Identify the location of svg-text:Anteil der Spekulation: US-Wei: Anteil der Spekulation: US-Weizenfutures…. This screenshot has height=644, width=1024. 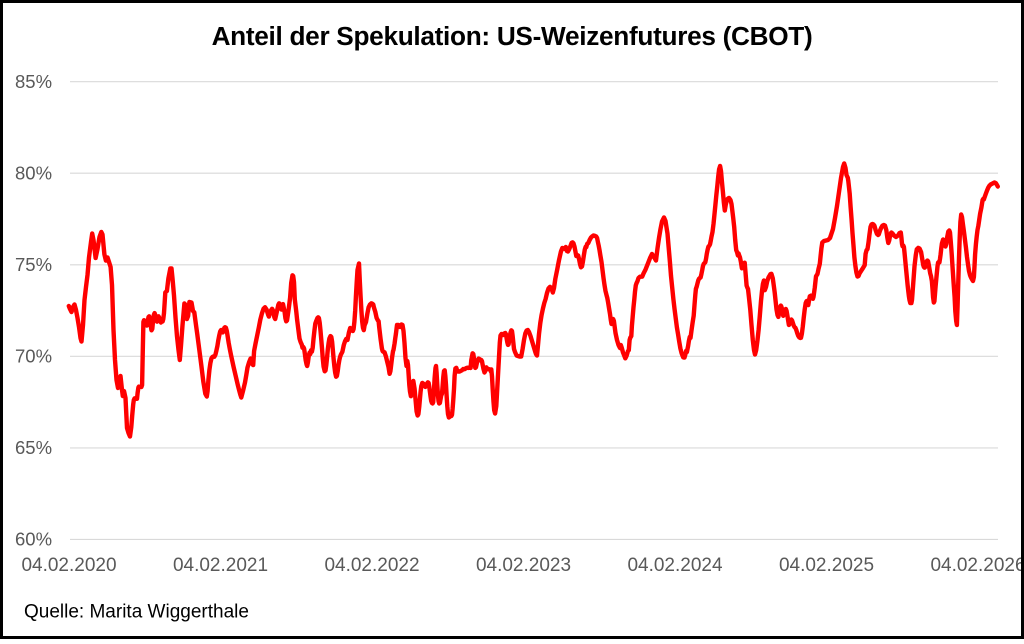
(512, 36).